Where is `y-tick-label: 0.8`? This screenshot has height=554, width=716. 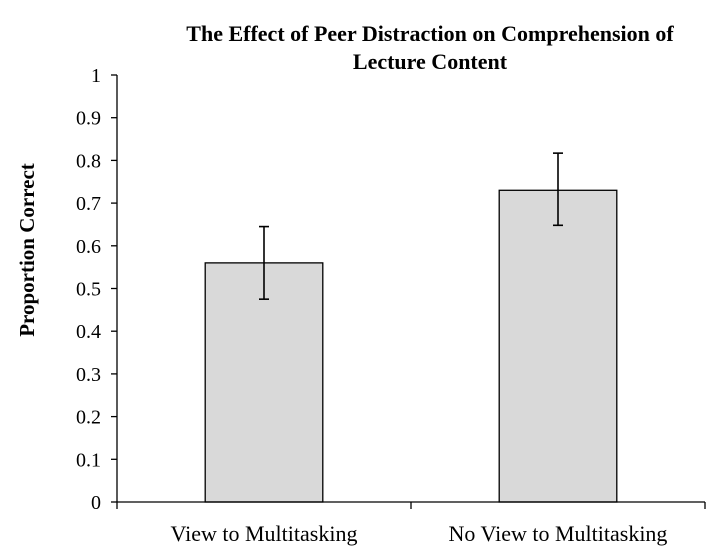
y-tick-label: 0.8 is located at coordinates (88, 161).